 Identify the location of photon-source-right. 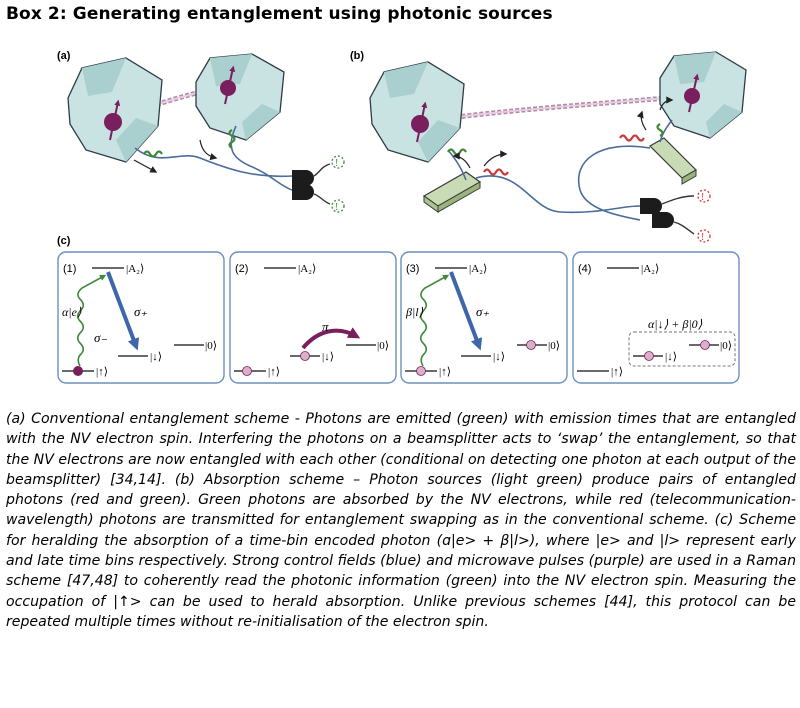
(673, 158).